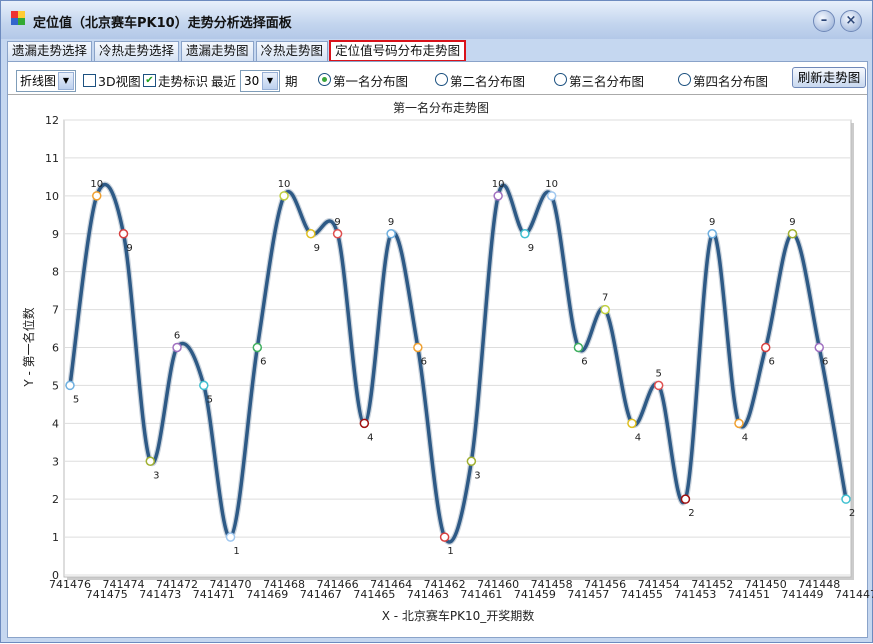 This screenshot has height=644, width=873. Describe the element at coordinates (659, 584) in the screenshot. I see `x-tick-label: 741454` at that location.